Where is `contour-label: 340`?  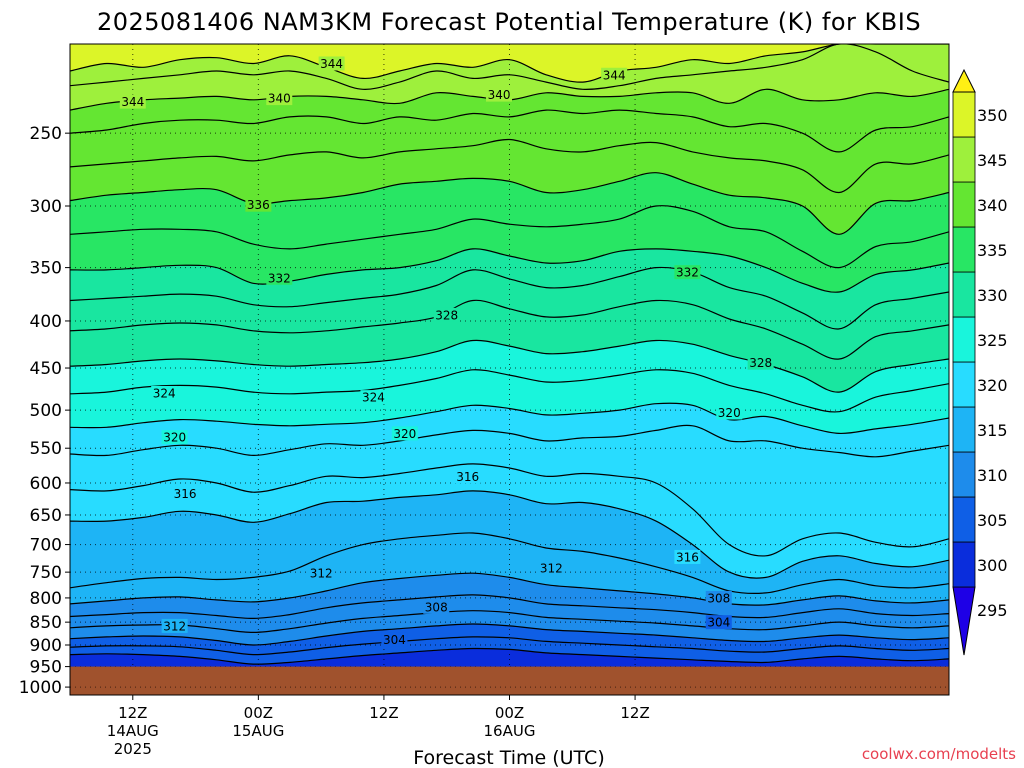 contour-label: 340 is located at coordinates (499, 94).